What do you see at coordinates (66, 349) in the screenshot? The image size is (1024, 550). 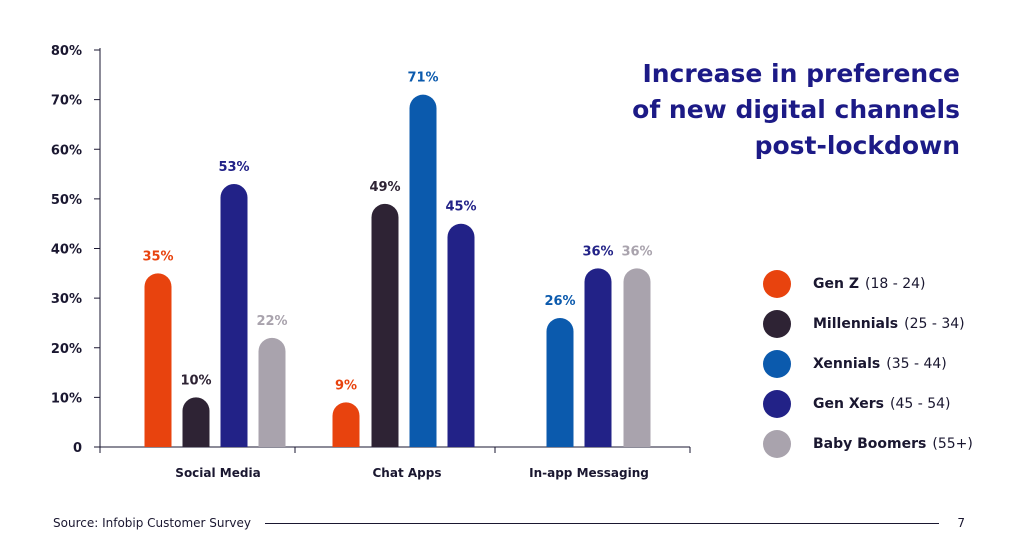 I see `y-tick-label: 20%` at bounding box center [66, 349].